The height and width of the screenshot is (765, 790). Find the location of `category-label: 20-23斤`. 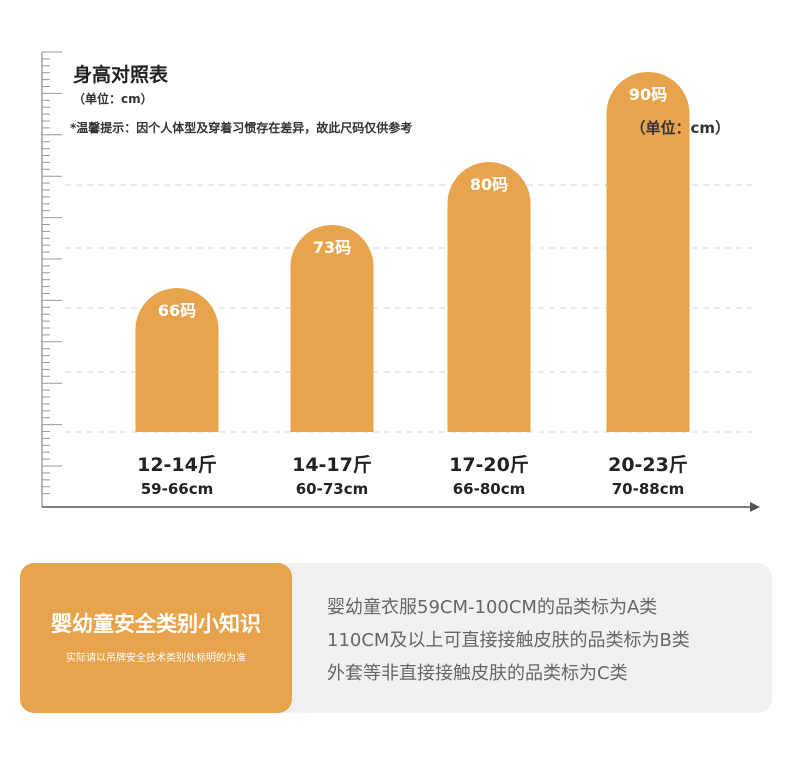

category-label: 20-23斤 is located at coordinates (648, 465).